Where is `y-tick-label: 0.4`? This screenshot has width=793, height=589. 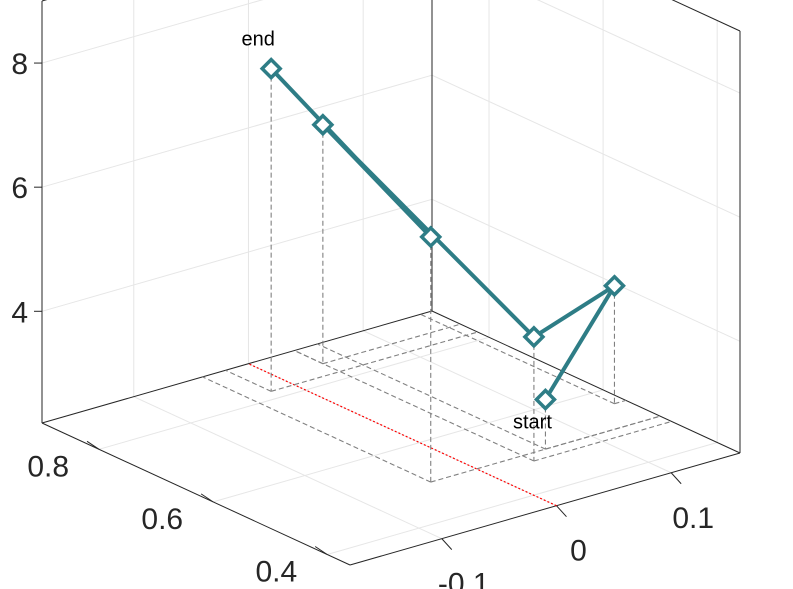
y-tick-label: 0.4 is located at coordinates (276, 571).